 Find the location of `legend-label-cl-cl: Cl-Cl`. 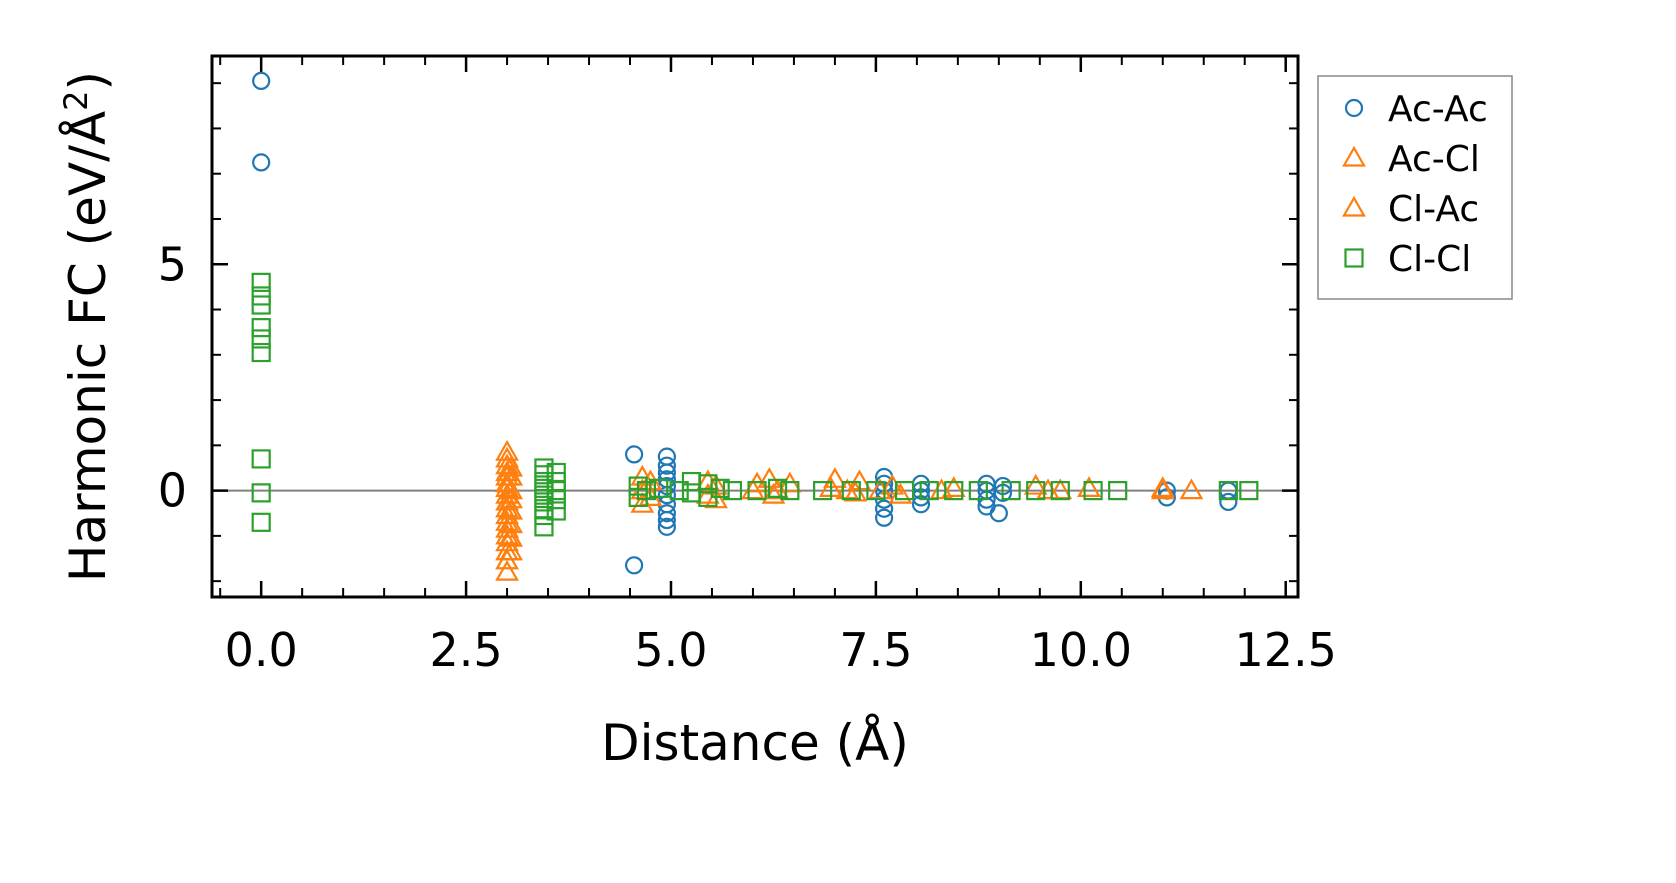

legend-label-cl-cl: Cl-Cl is located at coordinates (1429, 259).